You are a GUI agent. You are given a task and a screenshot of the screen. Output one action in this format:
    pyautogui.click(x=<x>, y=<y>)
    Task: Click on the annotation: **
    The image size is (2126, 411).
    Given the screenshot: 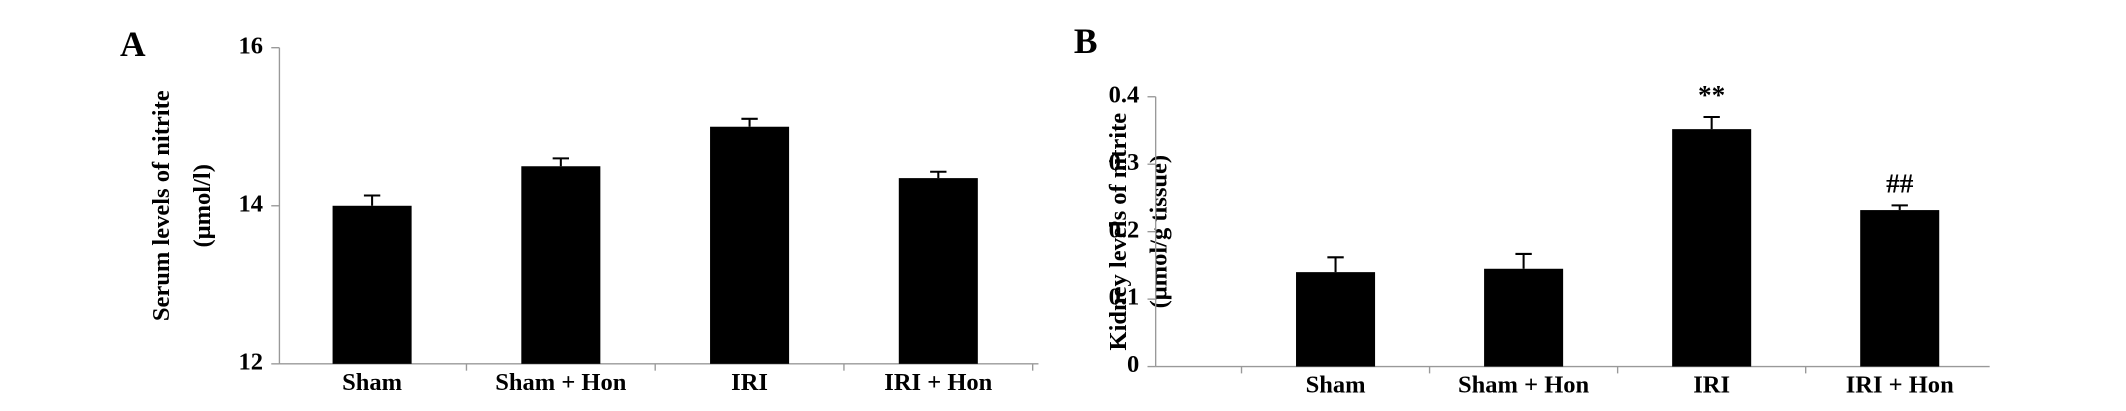 What is the action you would take?
    pyautogui.click(x=1711, y=95)
    